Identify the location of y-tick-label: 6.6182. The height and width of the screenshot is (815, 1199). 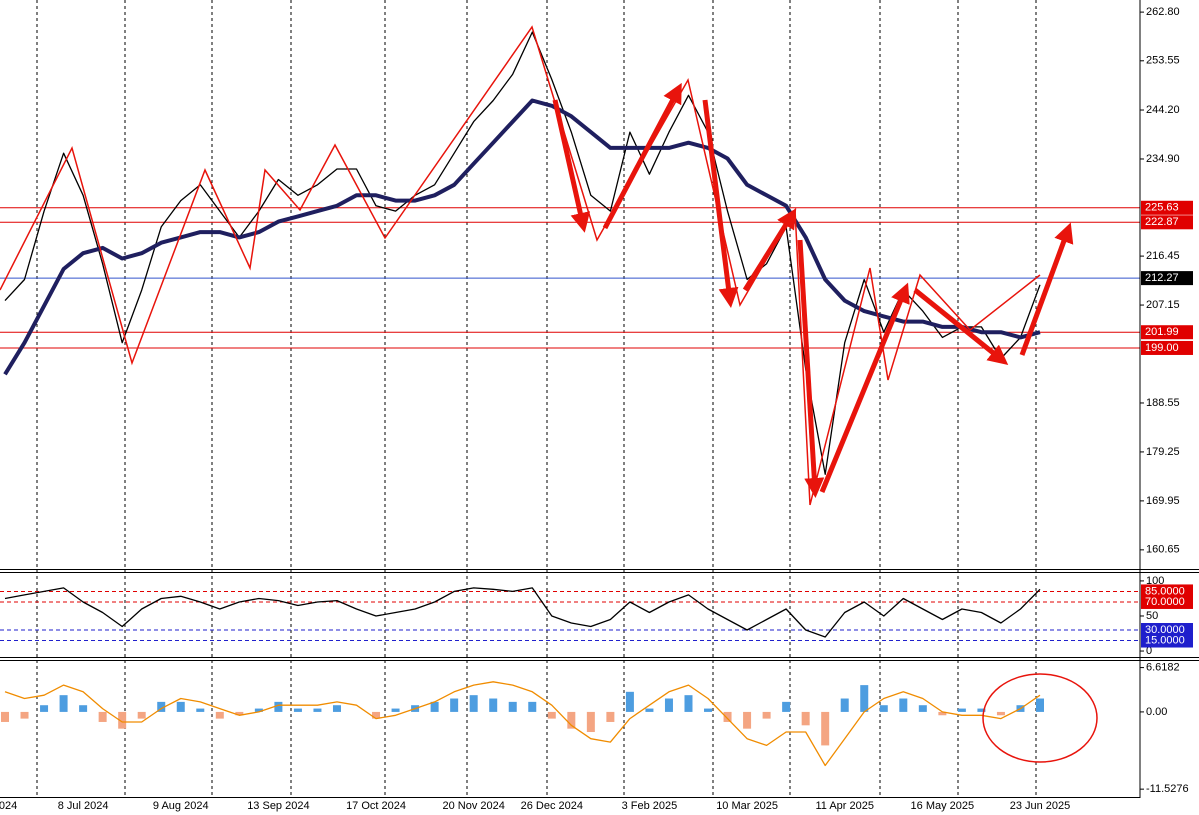
(1163, 667).